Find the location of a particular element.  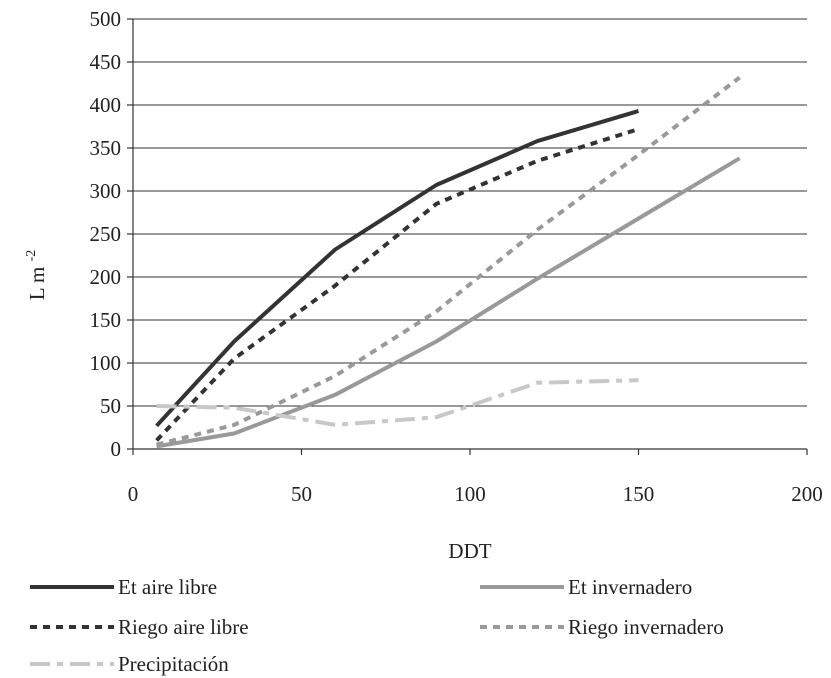

y-tick-labels: 0 50 100 150 200 250 300 350 400 450 500 is located at coordinates (106, 234).